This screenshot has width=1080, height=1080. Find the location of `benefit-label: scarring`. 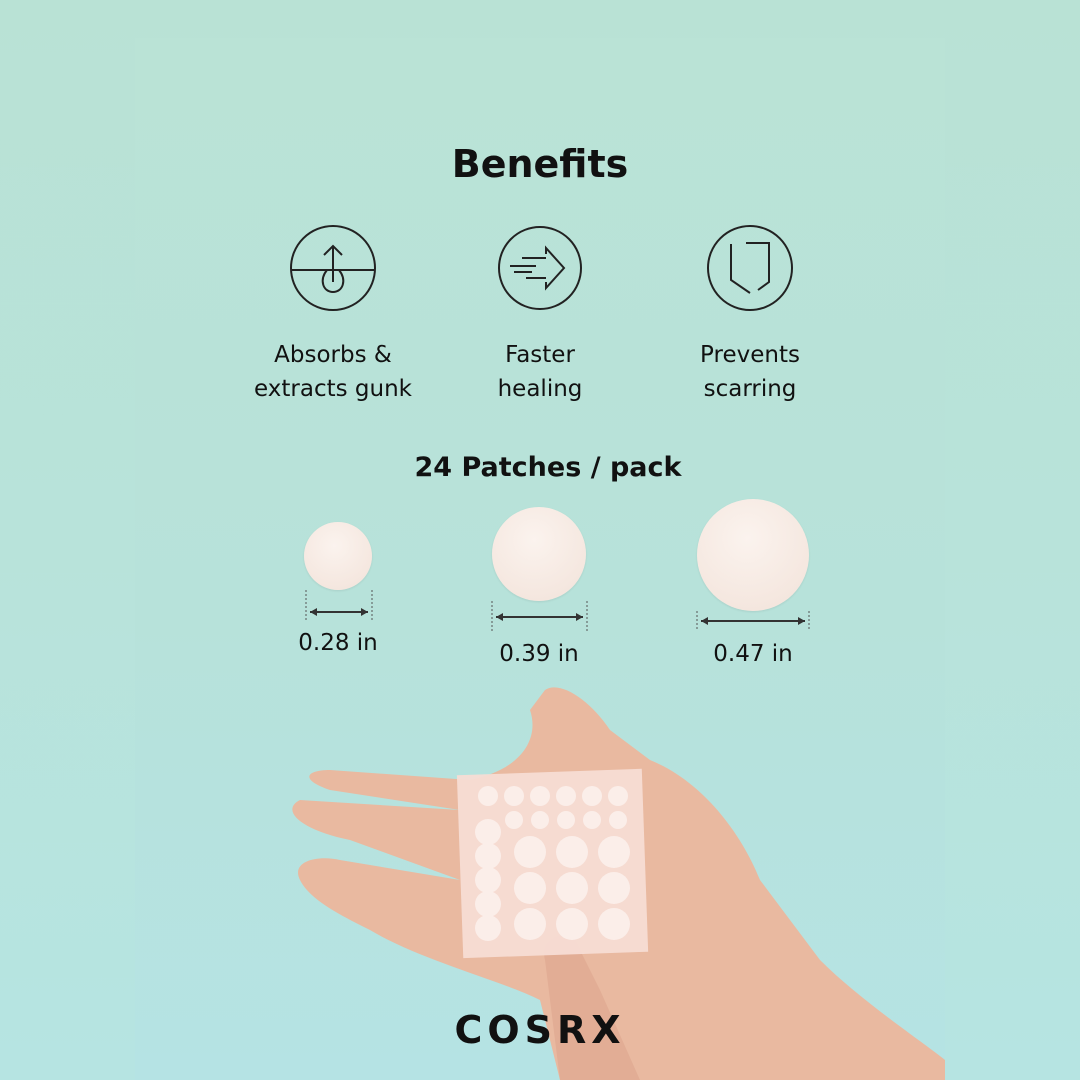

benefit-label: scarring is located at coordinates (750, 389).